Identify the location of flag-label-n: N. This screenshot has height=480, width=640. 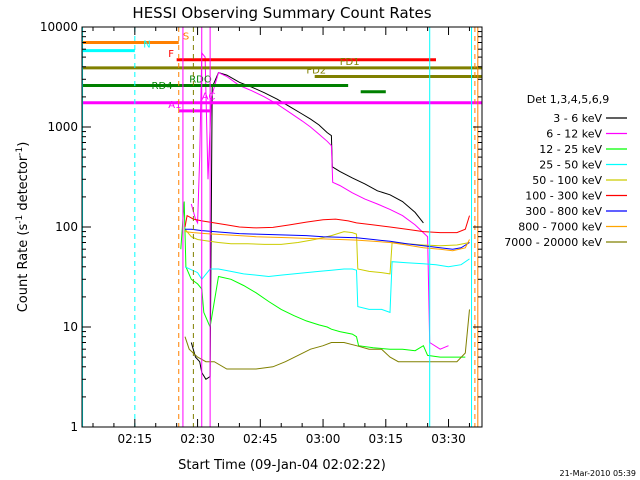
(146, 45).